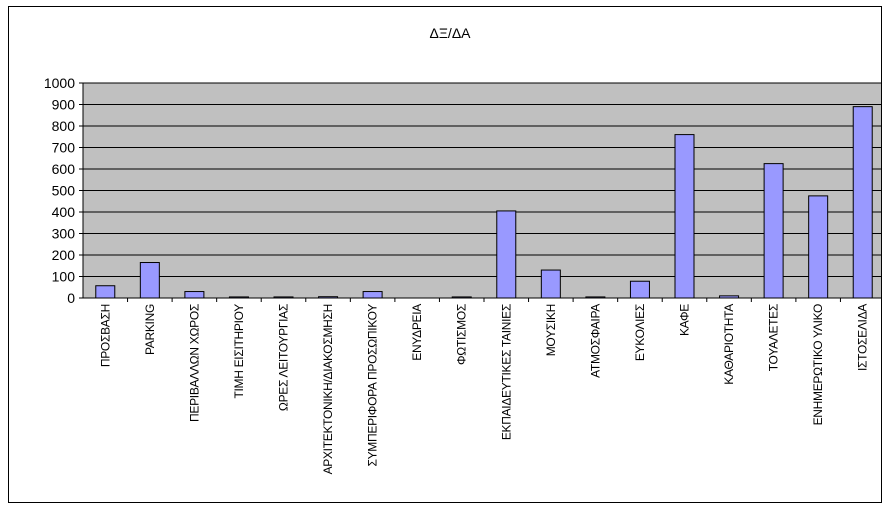 The width and height of the screenshot is (891, 509). Describe the element at coordinates (863, 337) in the screenshot. I see `x-tick-label: ΙΣΤΟΣΕΛΙΔΑ` at that location.